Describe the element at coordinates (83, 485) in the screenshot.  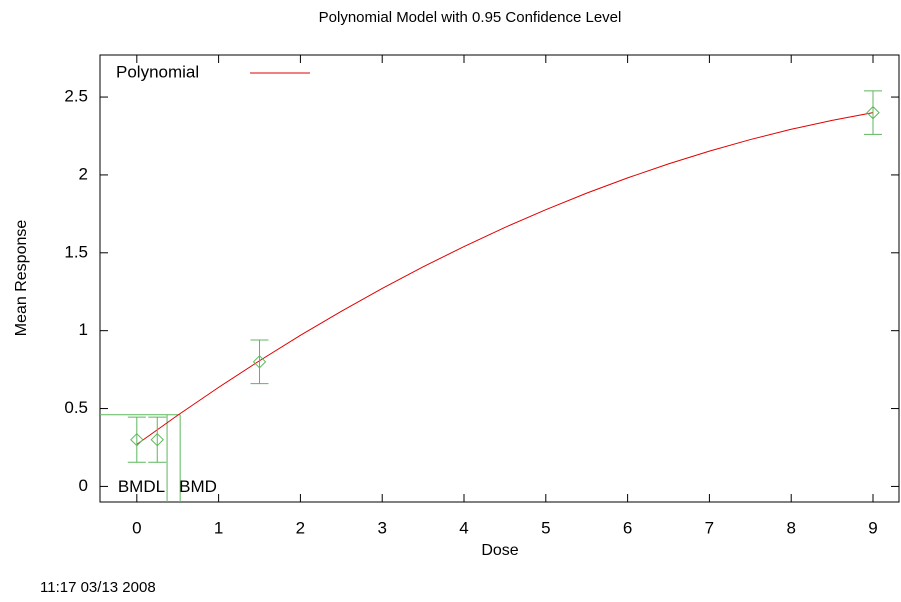
I see `y-tick-label: 0` at that location.